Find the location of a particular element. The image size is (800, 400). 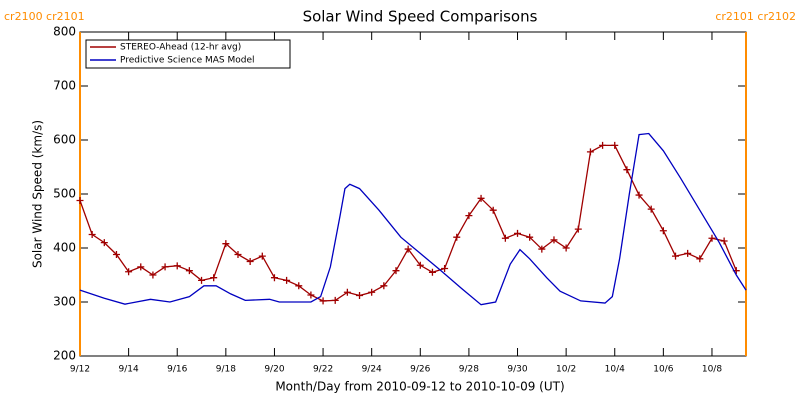

y-tick-label: 600 is located at coordinates (64, 140).